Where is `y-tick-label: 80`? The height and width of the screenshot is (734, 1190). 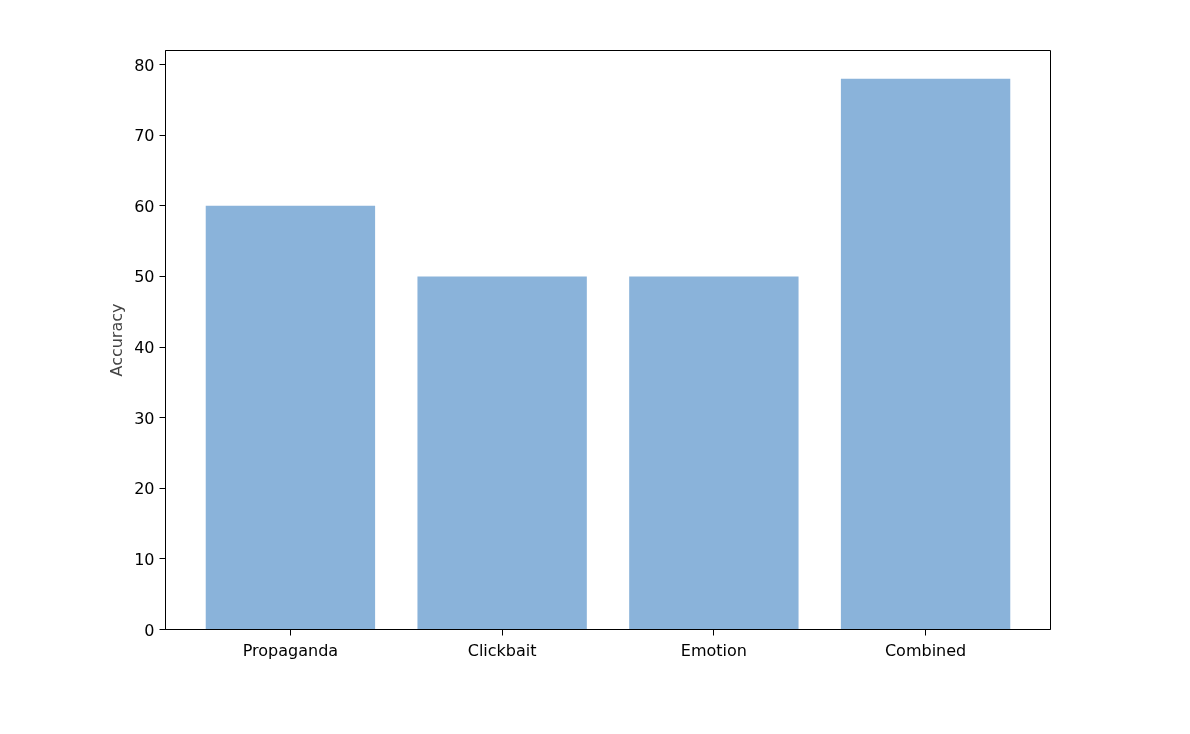 y-tick-label: 80 is located at coordinates (144, 65).